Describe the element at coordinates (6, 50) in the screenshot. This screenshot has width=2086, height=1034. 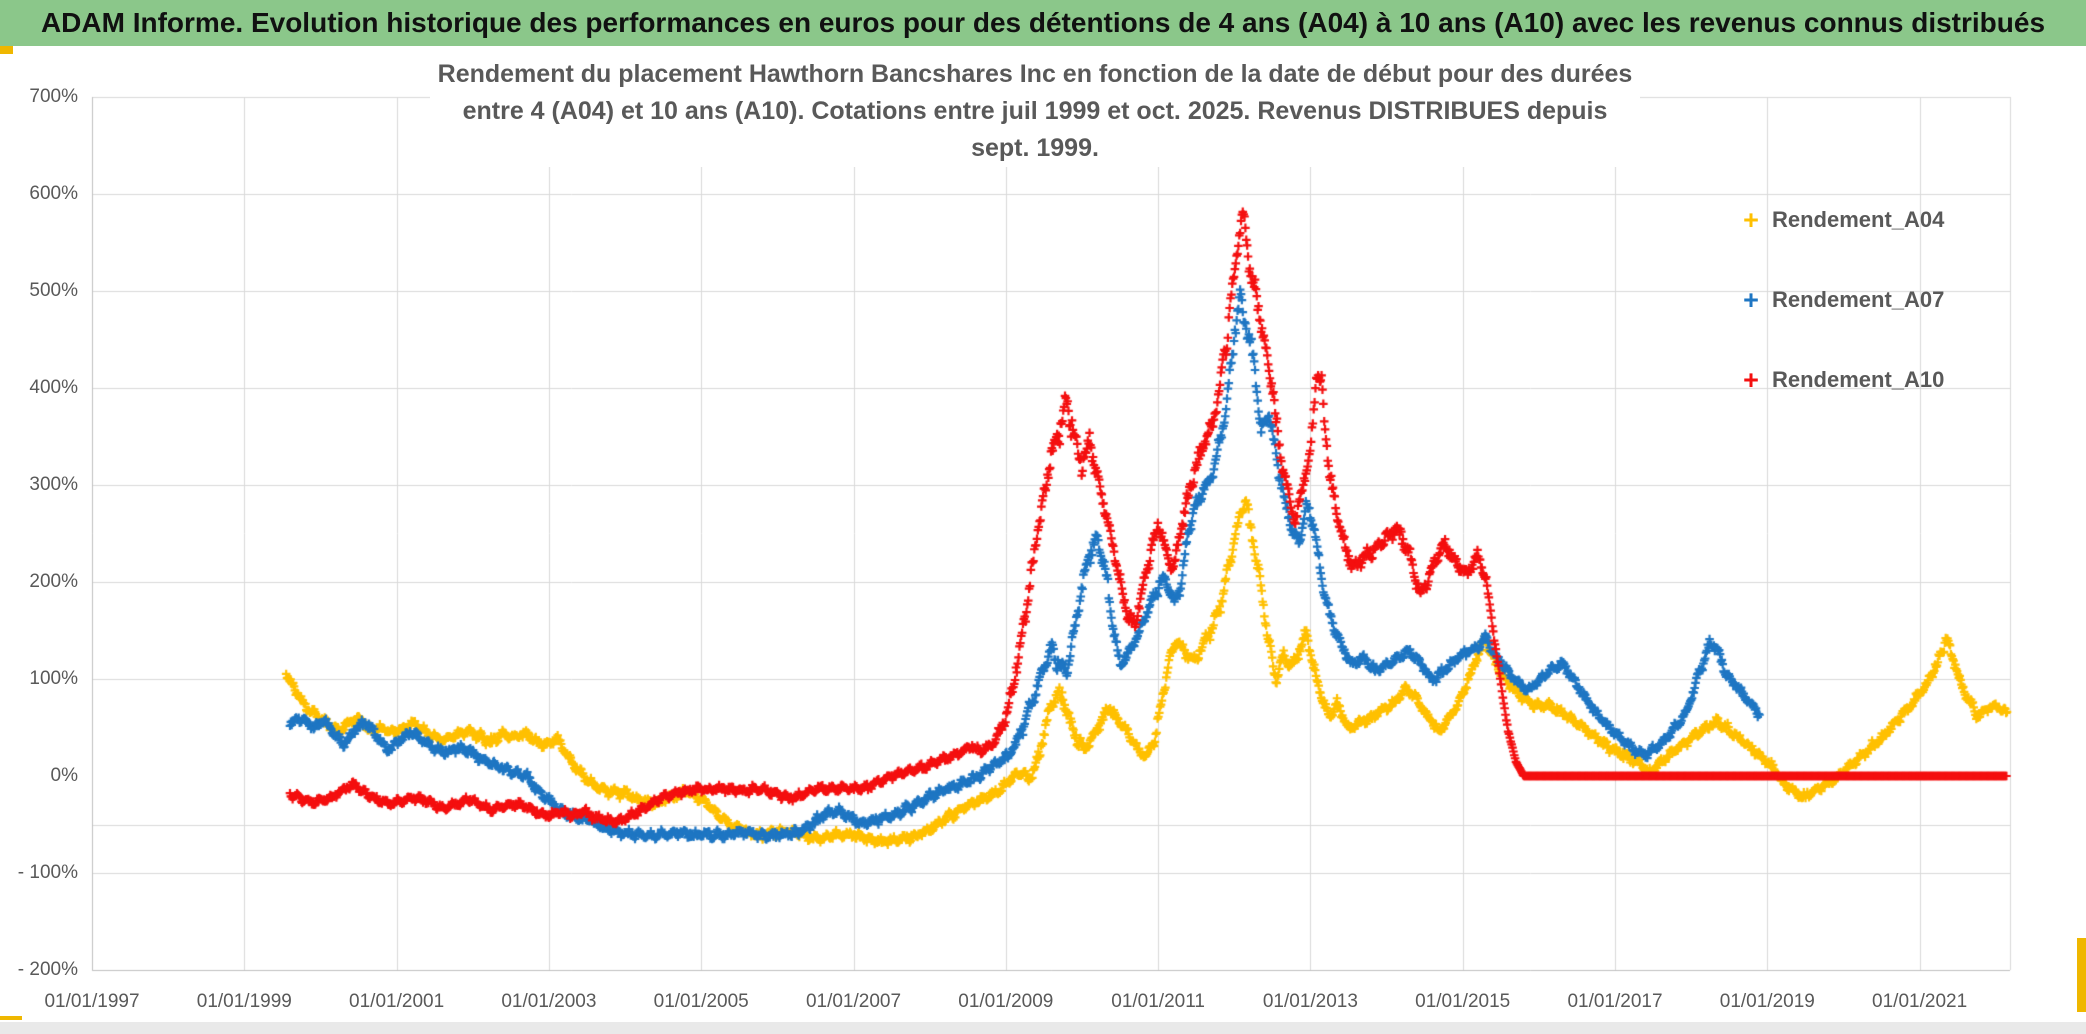
I see `accent-top-left` at that location.